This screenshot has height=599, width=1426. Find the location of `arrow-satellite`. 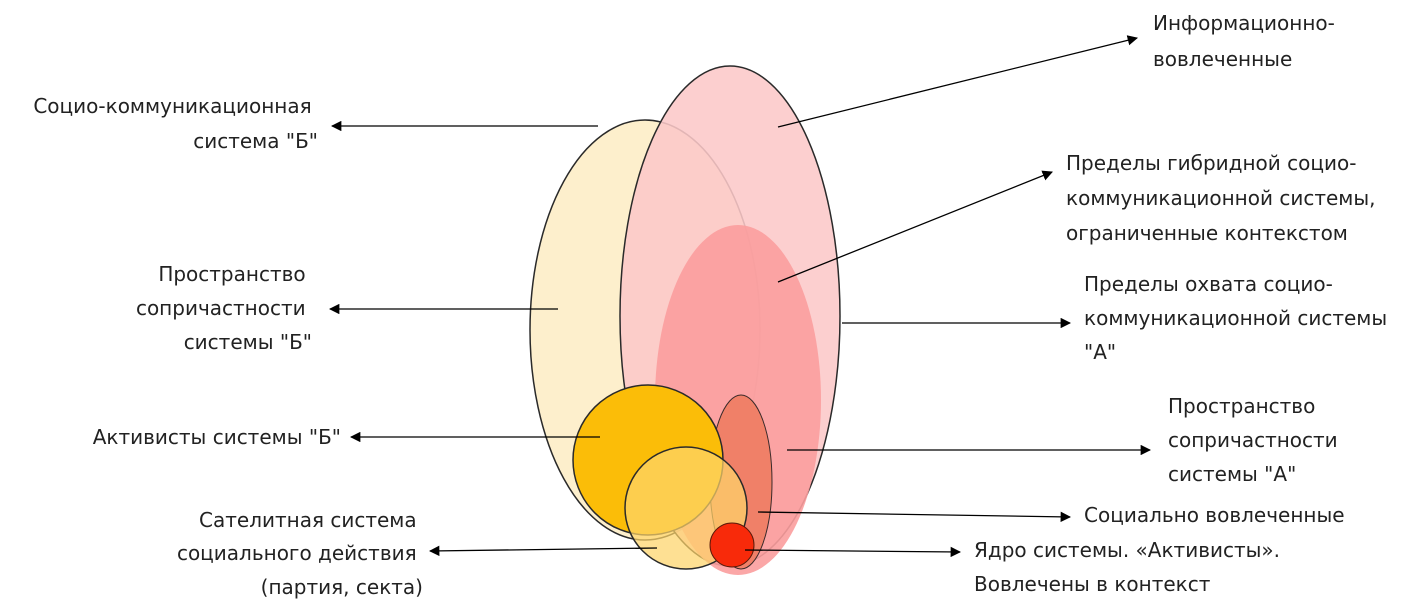

arrow-satellite is located at coordinates (543, 551).